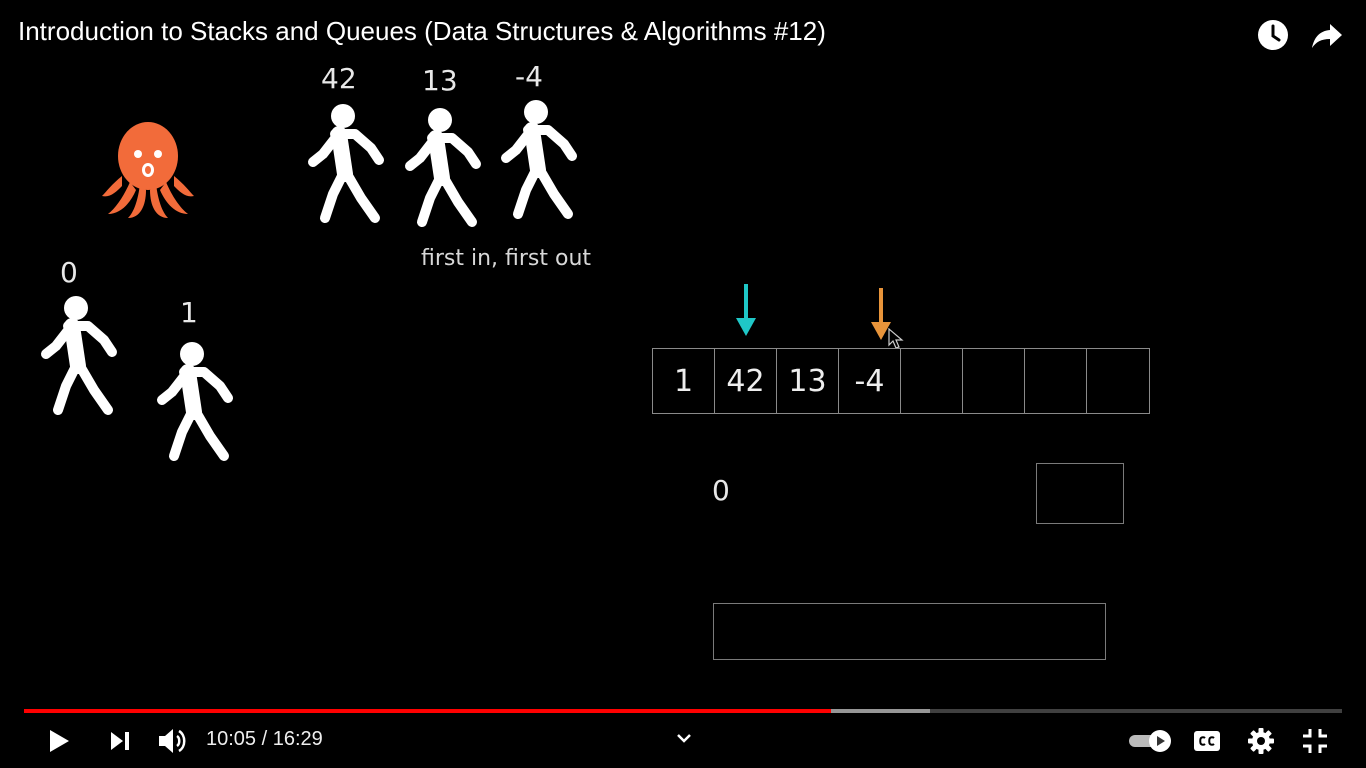 The width and height of the screenshot is (1366, 768). I want to click on exit-fullscreen-icon, so click(1315, 741).